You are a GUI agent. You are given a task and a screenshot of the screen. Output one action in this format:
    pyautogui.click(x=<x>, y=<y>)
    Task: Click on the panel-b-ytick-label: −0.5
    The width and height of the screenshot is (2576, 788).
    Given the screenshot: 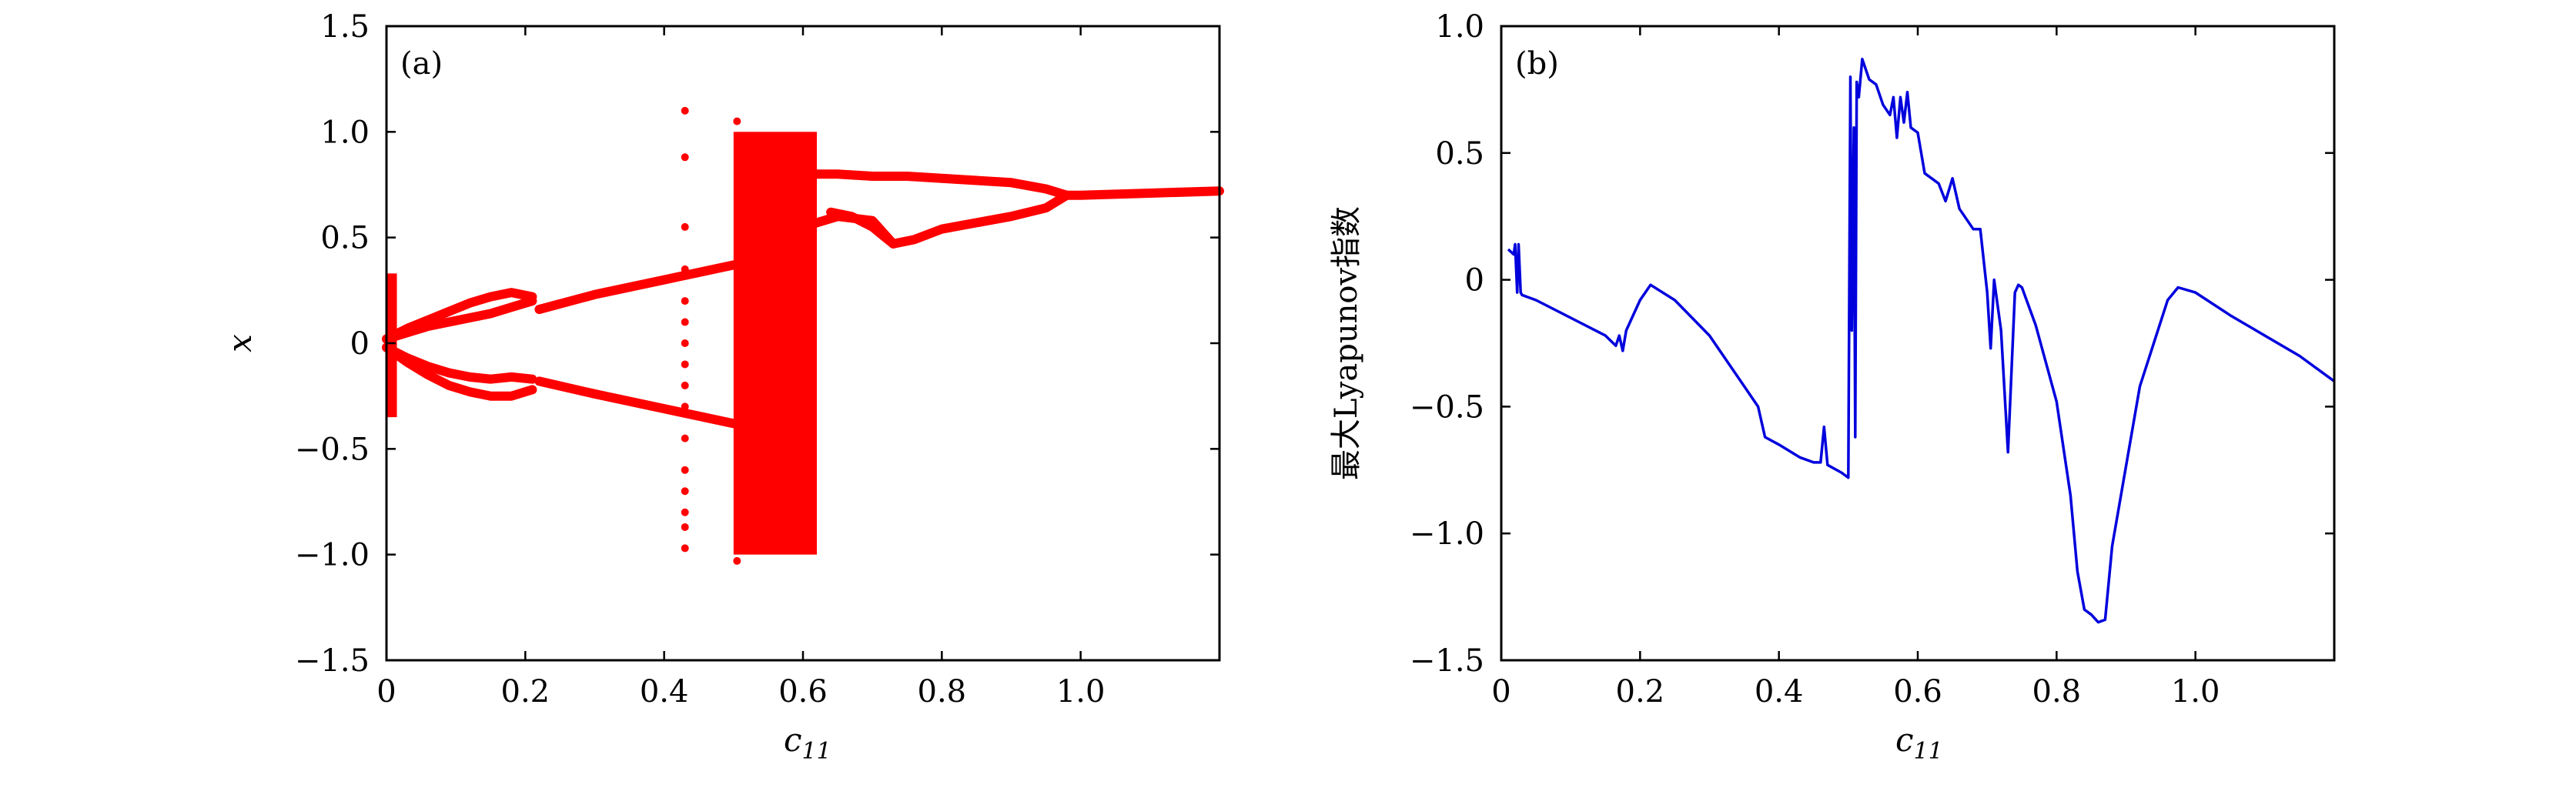 What is the action you would take?
    pyautogui.click(x=1447, y=407)
    